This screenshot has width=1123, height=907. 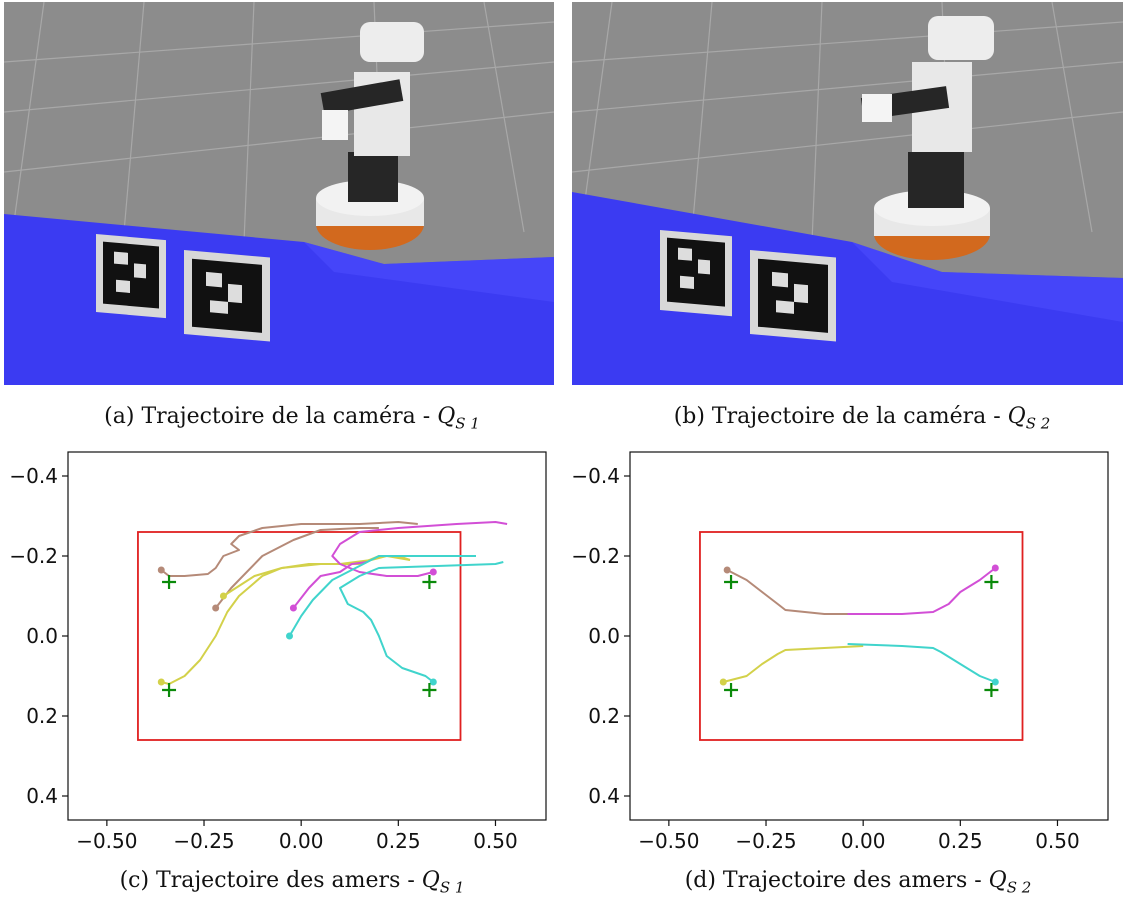 I want to click on caption-d-symbol: Q, so click(x=997, y=880).